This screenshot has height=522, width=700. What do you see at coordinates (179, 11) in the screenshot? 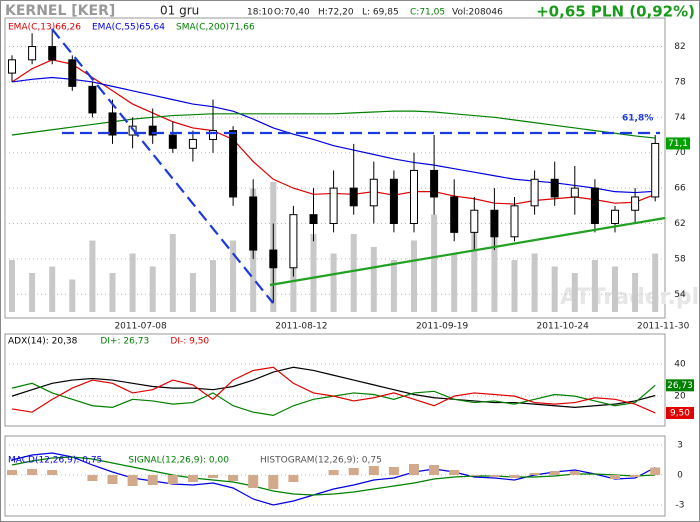
I see `date: 01 gru` at bounding box center [179, 11].